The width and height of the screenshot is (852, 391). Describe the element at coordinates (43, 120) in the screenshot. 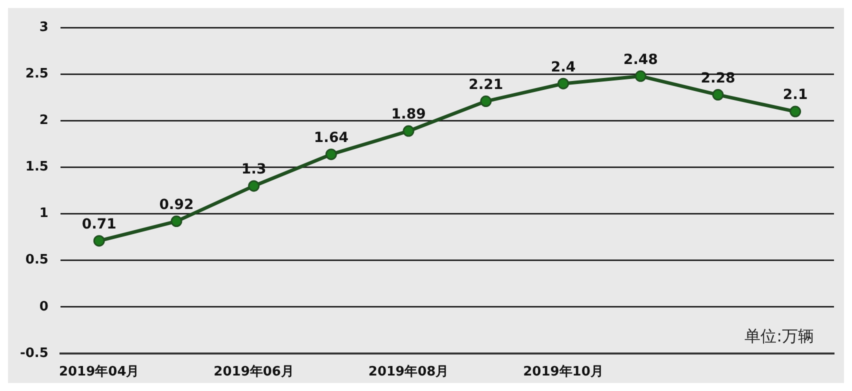

I see `y-tick-label: 2` at that location.